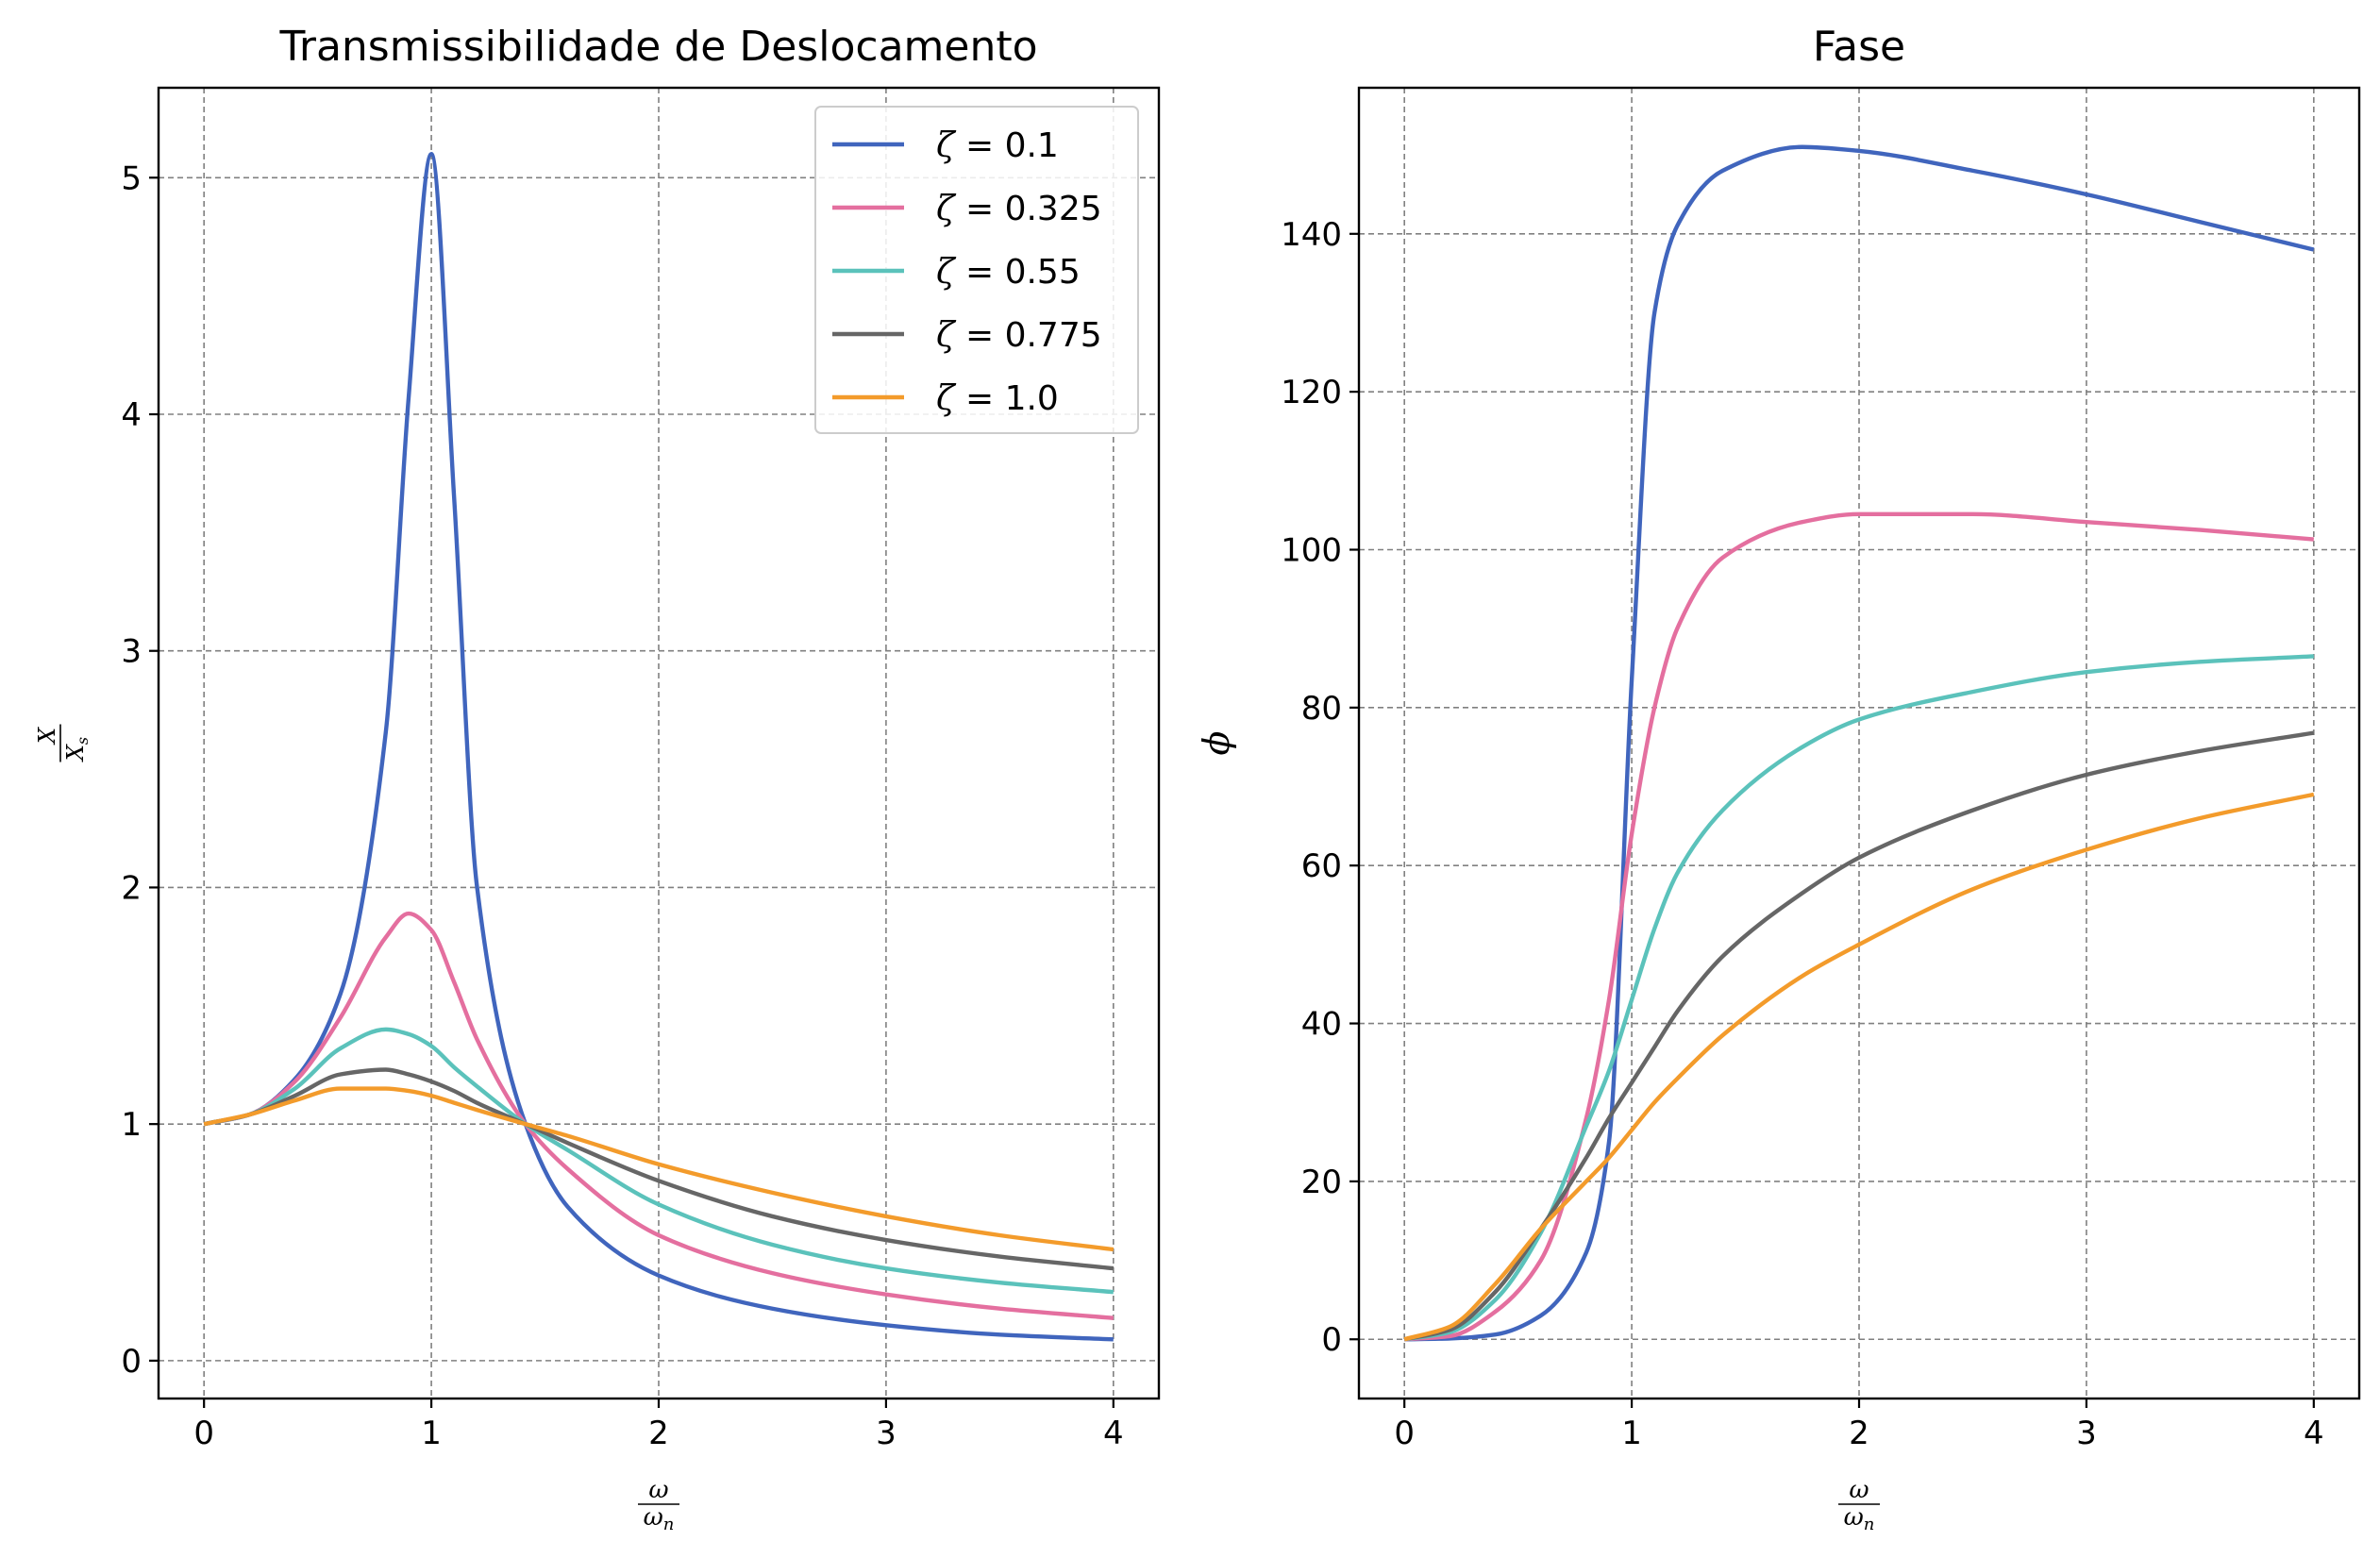 The width and height of the screenshot is (2380, 1558). I want to click on legend-label-0: ζ = 0.1, so click(997, 145).